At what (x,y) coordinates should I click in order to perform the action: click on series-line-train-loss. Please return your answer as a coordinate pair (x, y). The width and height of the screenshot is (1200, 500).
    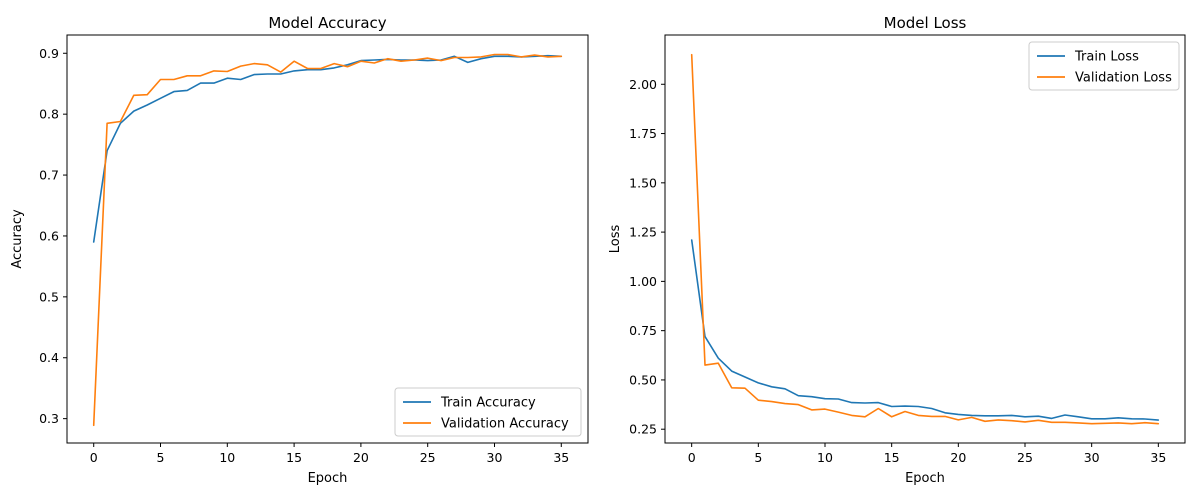
    Looking at the image, I should click on (925, 330).